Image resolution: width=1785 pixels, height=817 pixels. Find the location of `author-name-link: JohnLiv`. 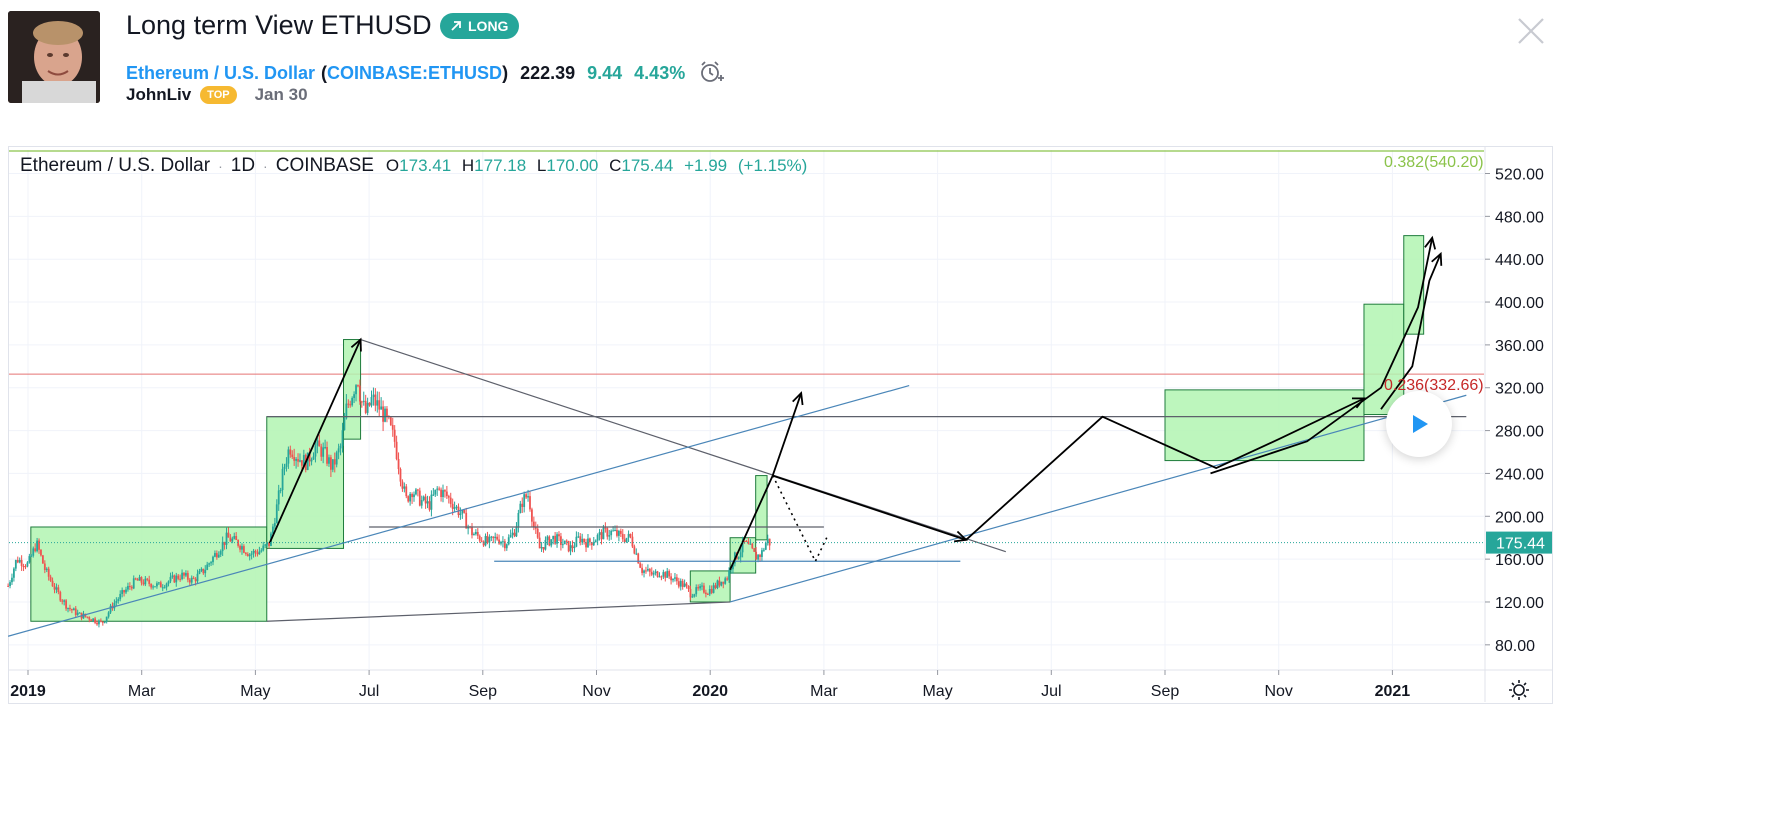

author-name-link: JohnLiv is located at coordinates (159, 94).